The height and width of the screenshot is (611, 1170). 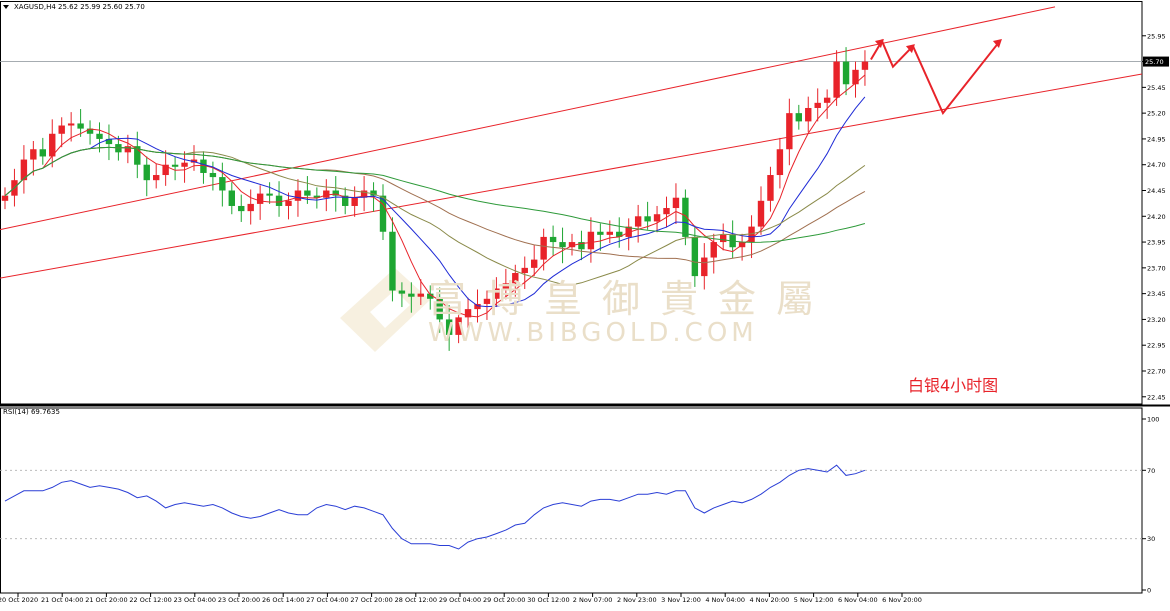 What do you see at coordinates (283, 600) in the screenshot?
I see `x-tick-label: 26 Oct 14:00` at bounding box center [283, 600].